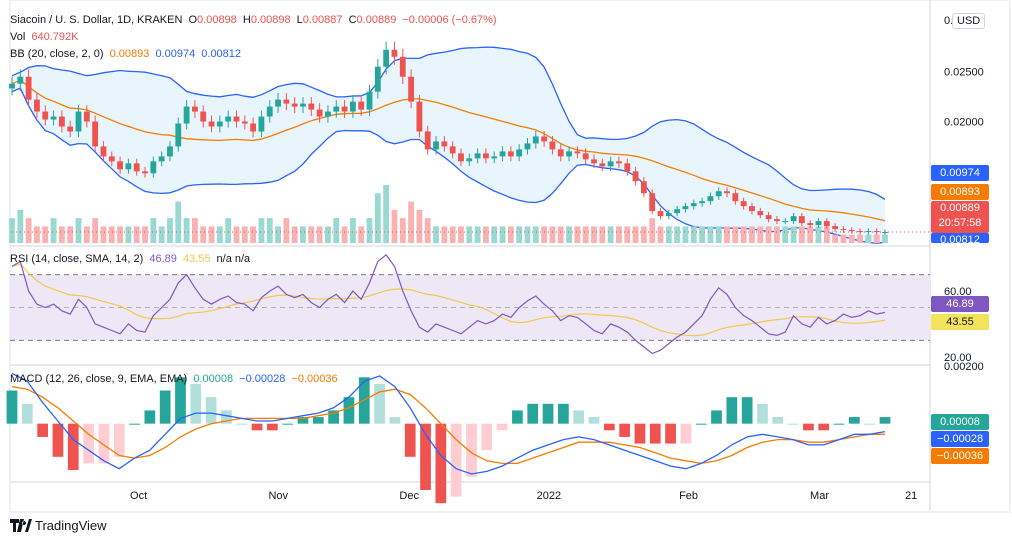  I want to click on rsi-tick-label: 60.00, so click(958, 292).